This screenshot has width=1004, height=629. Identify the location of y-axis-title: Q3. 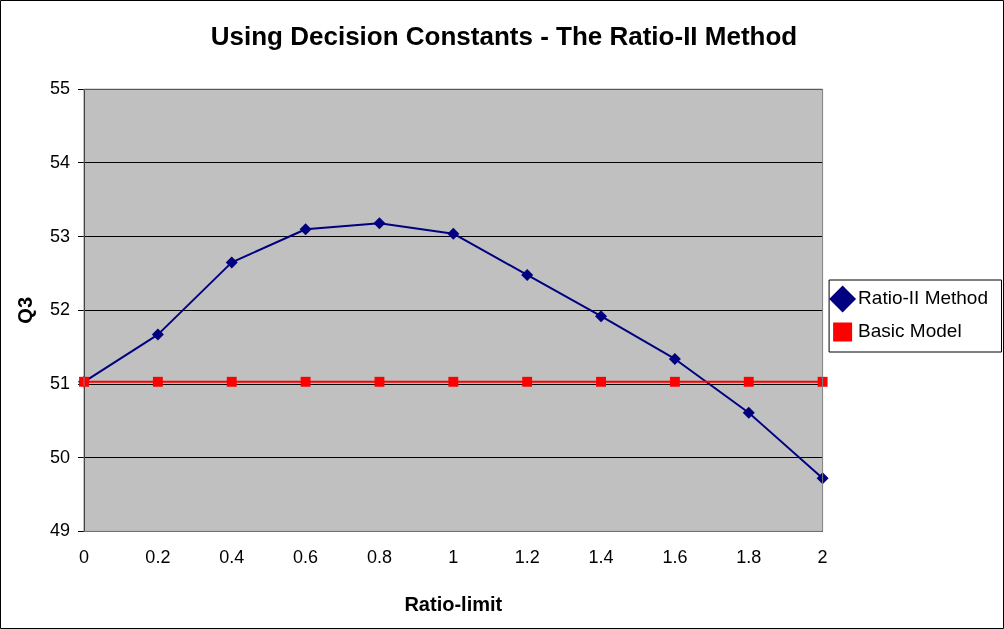
(24, 310).